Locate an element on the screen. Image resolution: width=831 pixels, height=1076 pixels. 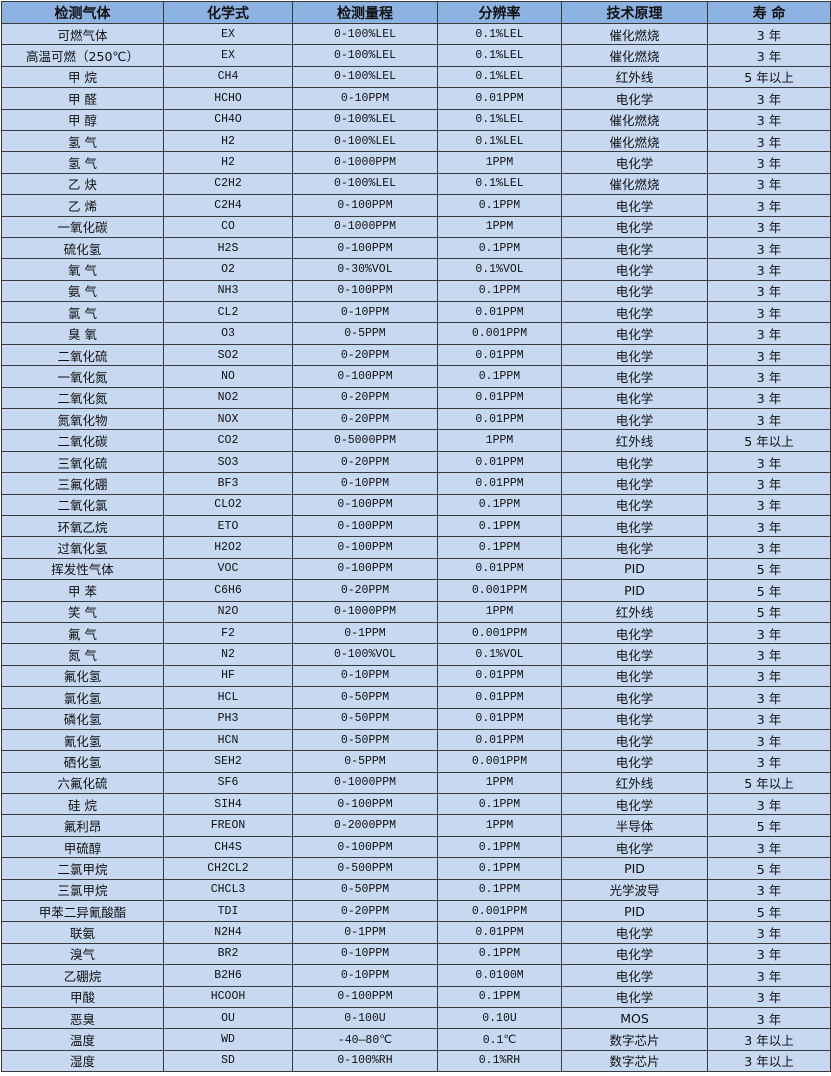
table-row: 氧 气 O2 0-30%VOL 0.1%VOL 电化学 3 年 is located at coordinates (416, 269).